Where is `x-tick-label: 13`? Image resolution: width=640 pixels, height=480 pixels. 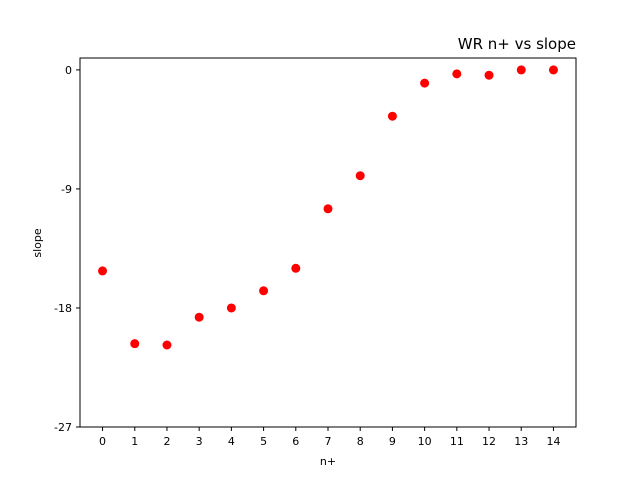 x-tick-label: 13 is located at coordinates (521, 441).